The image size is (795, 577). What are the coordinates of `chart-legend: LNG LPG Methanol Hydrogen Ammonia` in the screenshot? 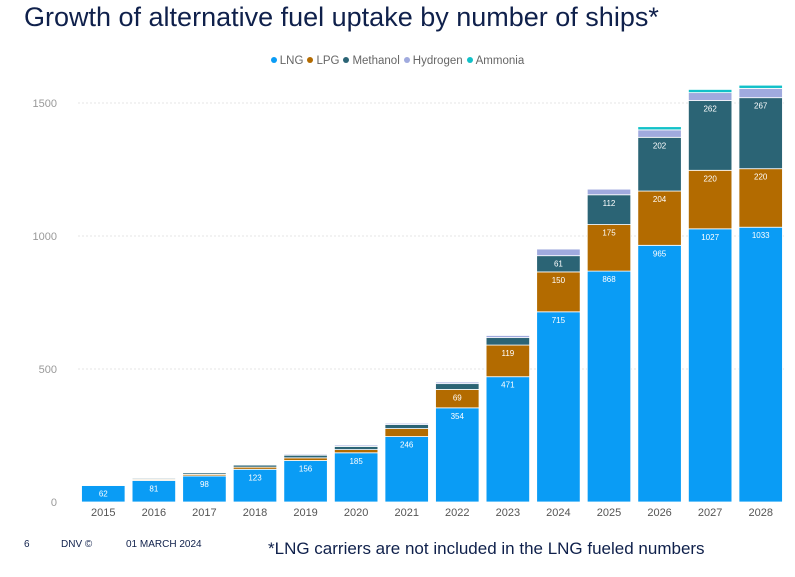 It's located at (397, 61).